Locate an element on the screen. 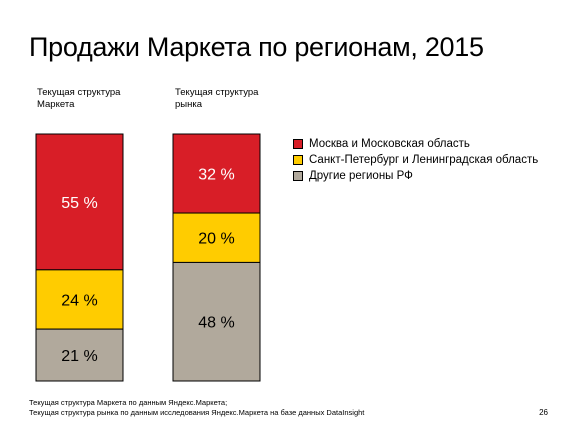 This screenshot has height=430, width=575. legend-swatch-moscow is located at coordinates (298, 144).